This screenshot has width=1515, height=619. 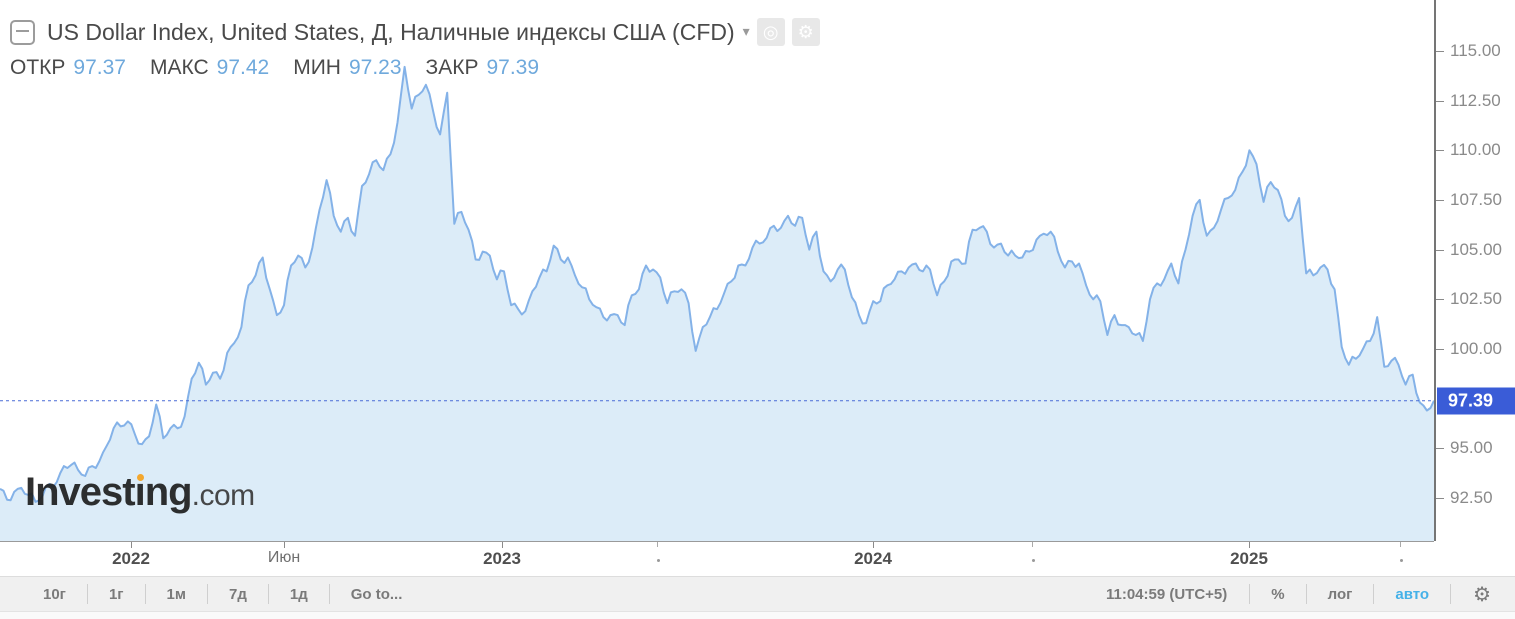 What do you see at coordinates (347, 68) in the screenshot?
I see `ohlc-low: МИН 97.23` at bounding box center [347, 68].